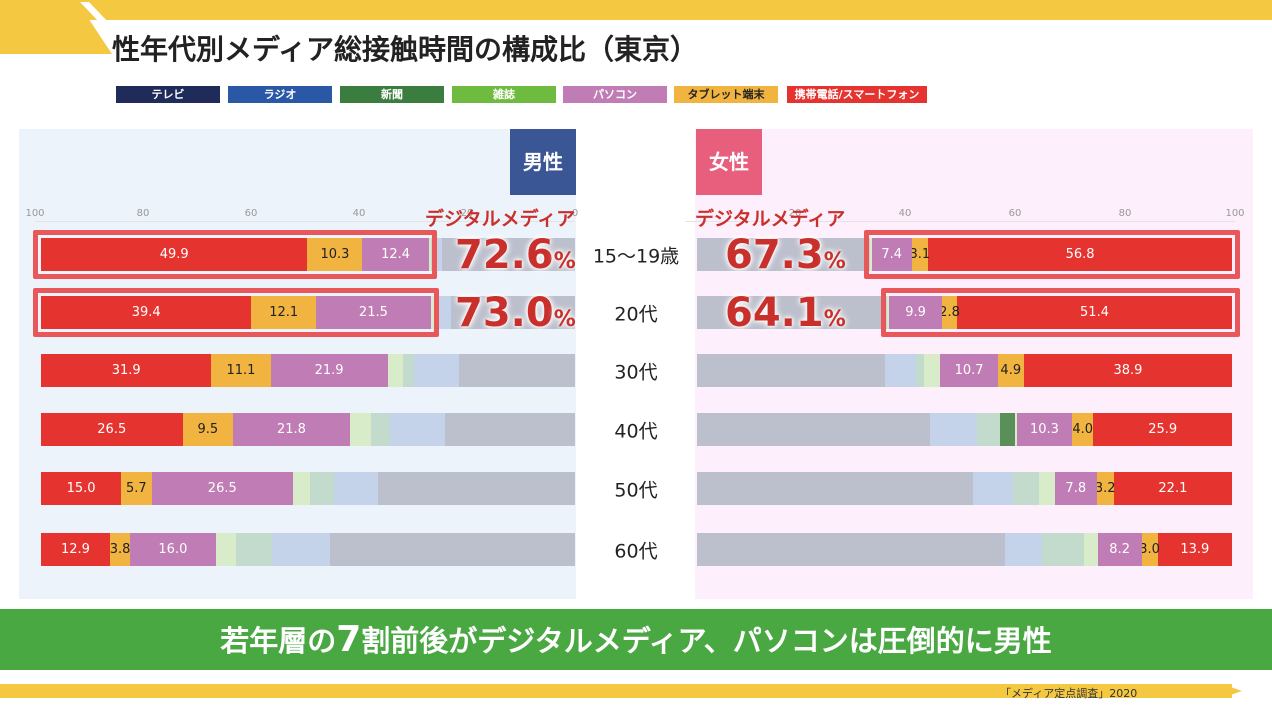 Image resolution: width=1272 pixels, height=706 pixels. I want to click on female-bar-row1-seg6, so click(790, 312).